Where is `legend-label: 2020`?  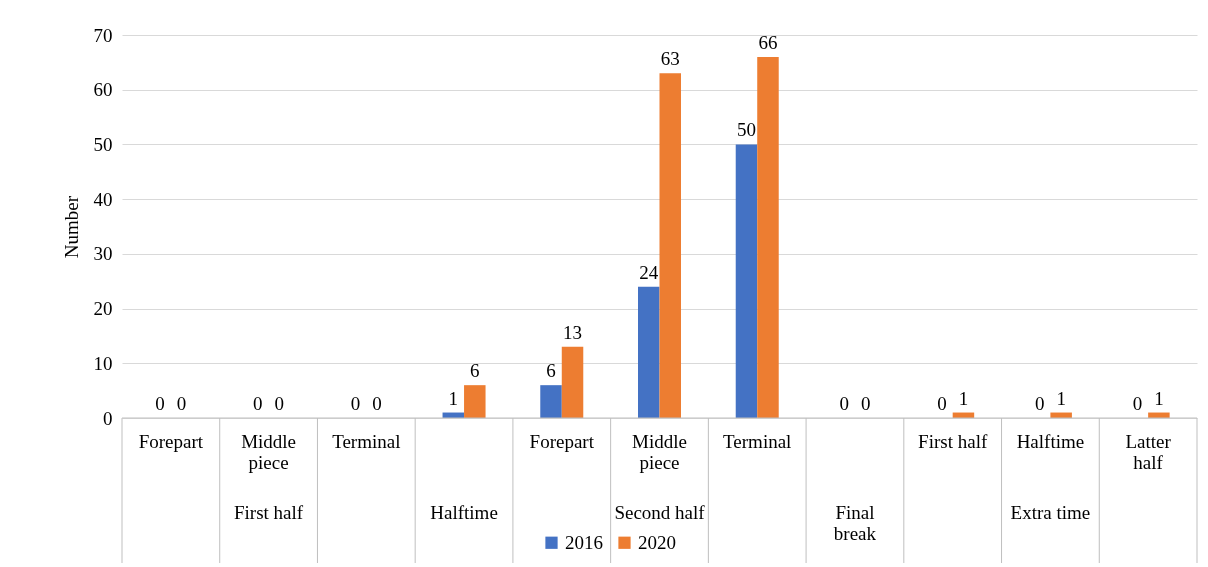
legend-label: 2020 is located at coordinates (657, 542).